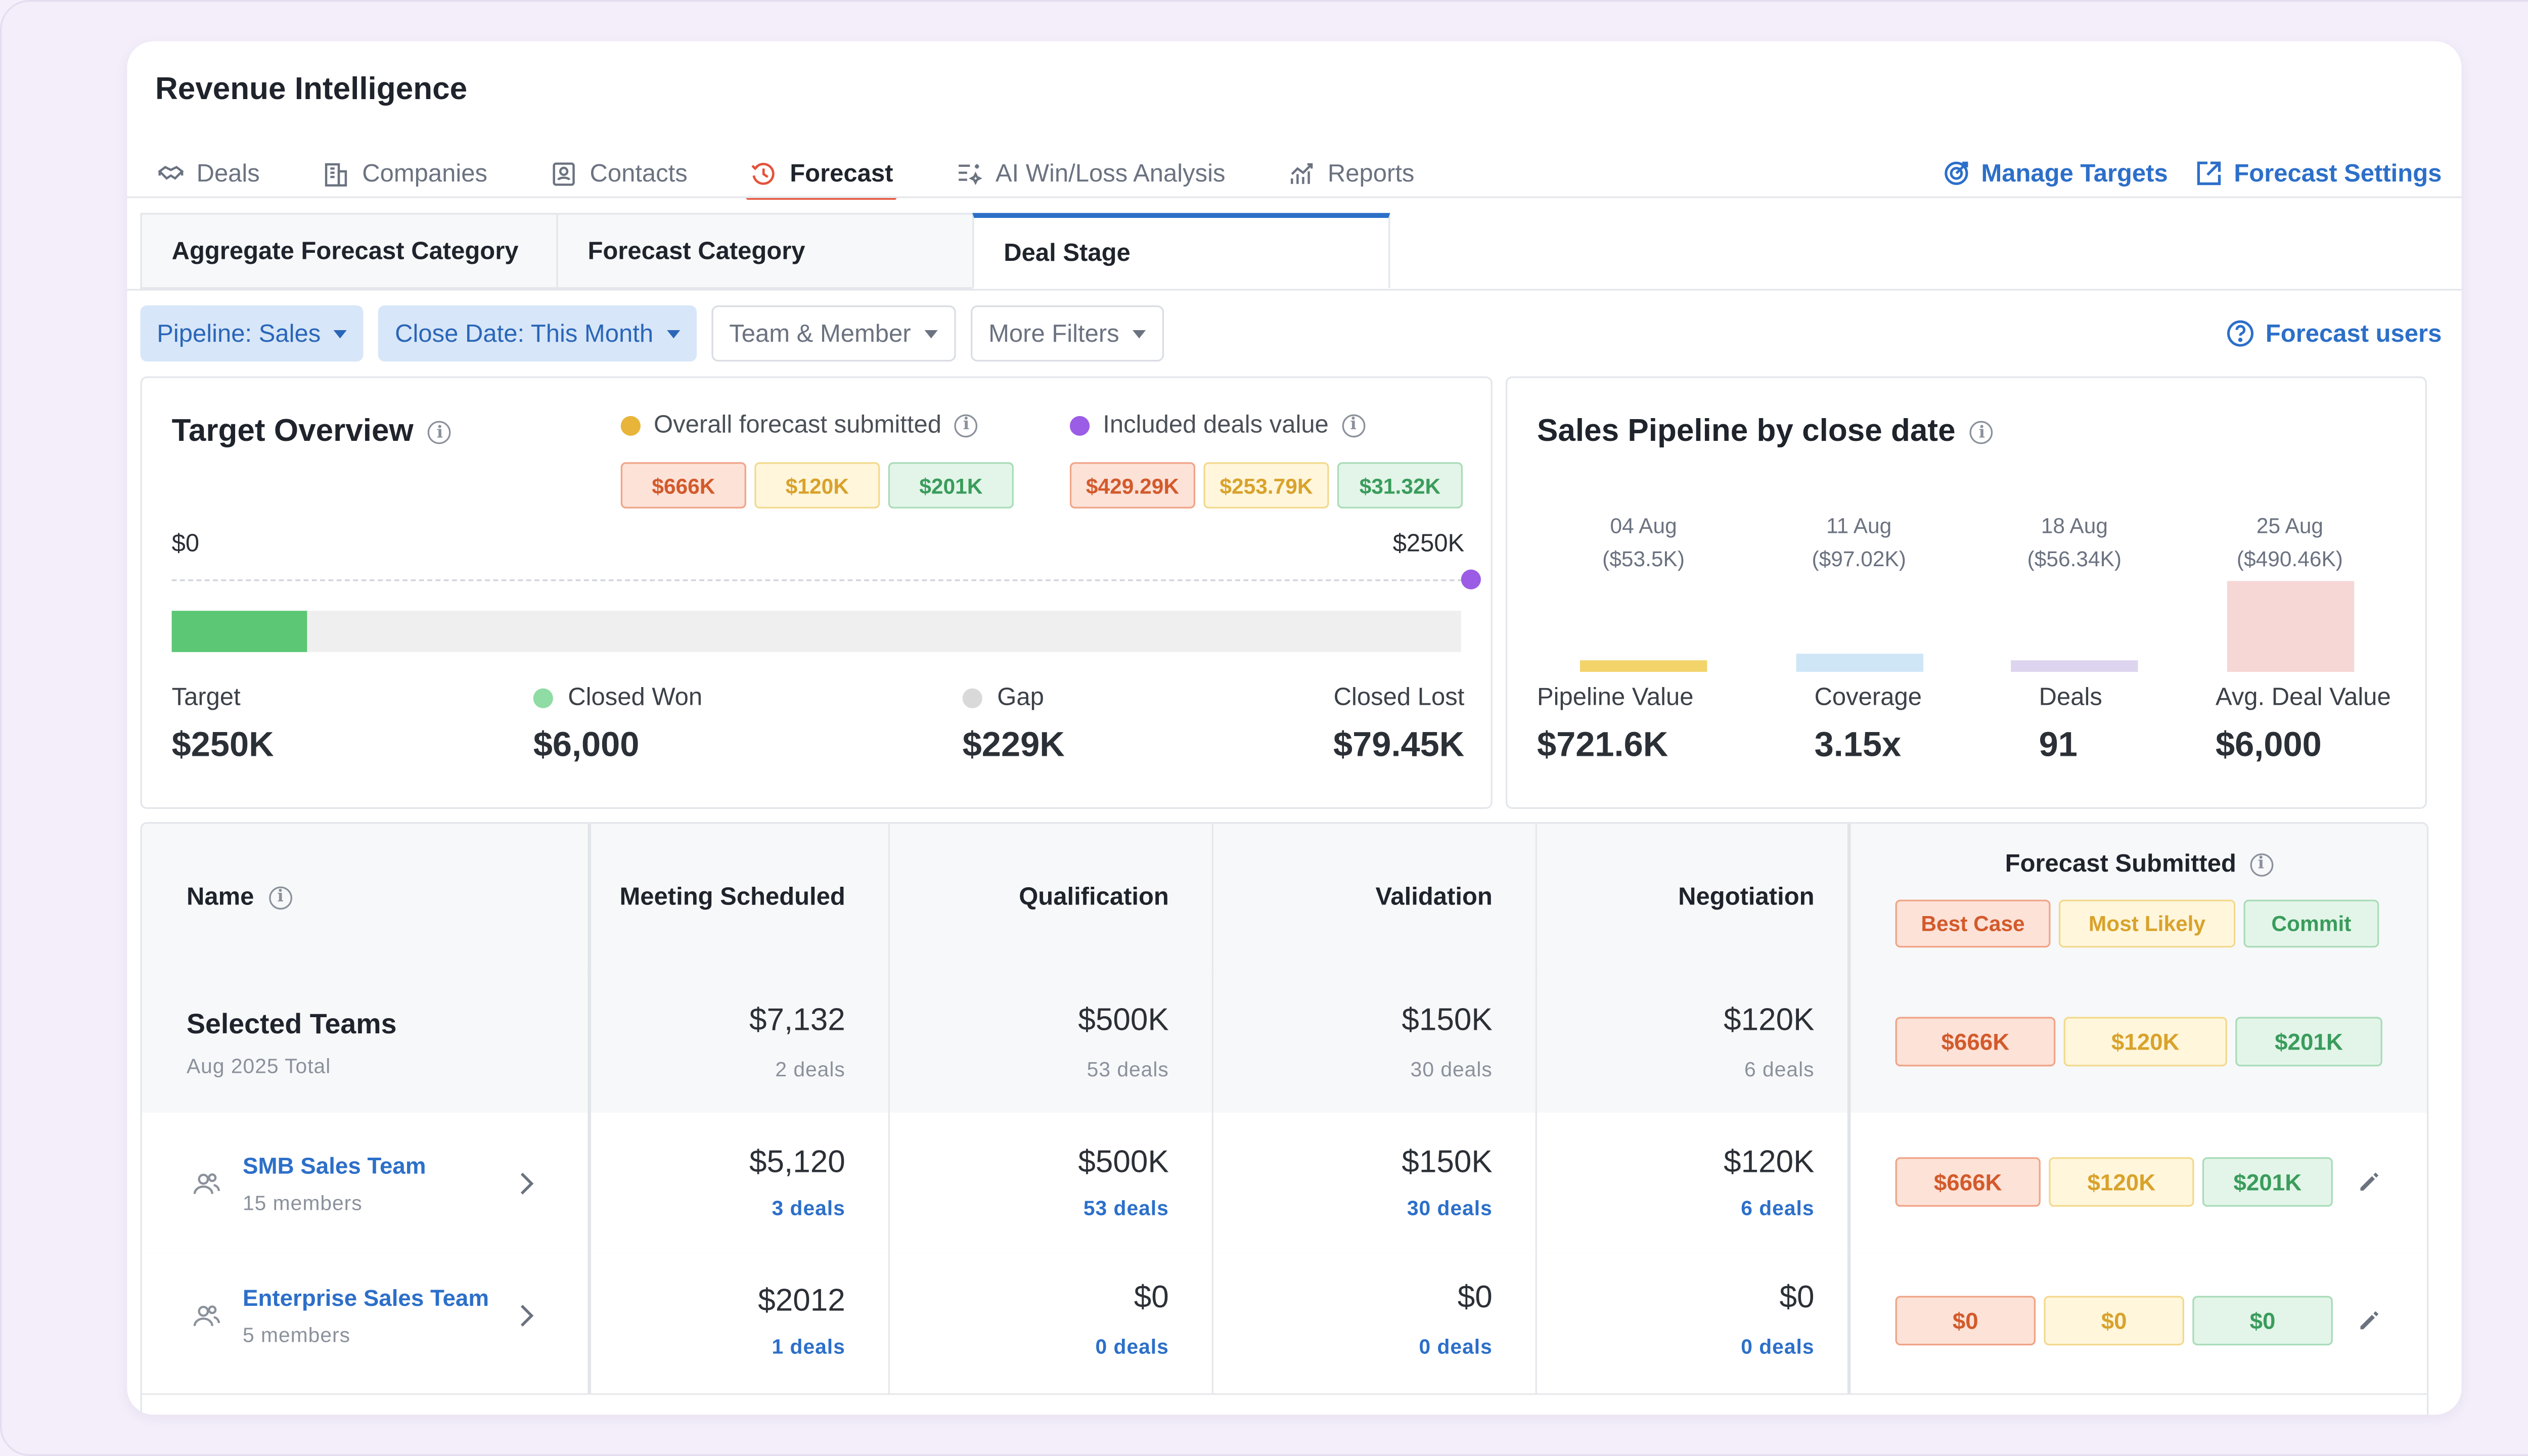  Describe the element at coordinates (1603, 745) in the screenshot. I see `stat-value: $721.6K` at that location.